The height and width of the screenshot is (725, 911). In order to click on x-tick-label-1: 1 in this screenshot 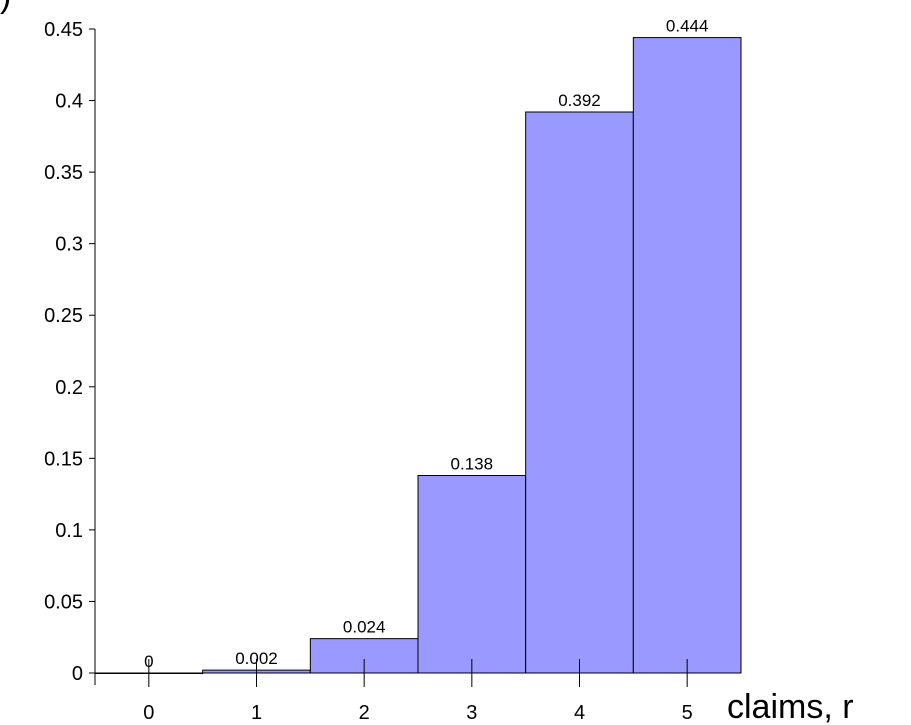, I will do `click(256, 713)`.